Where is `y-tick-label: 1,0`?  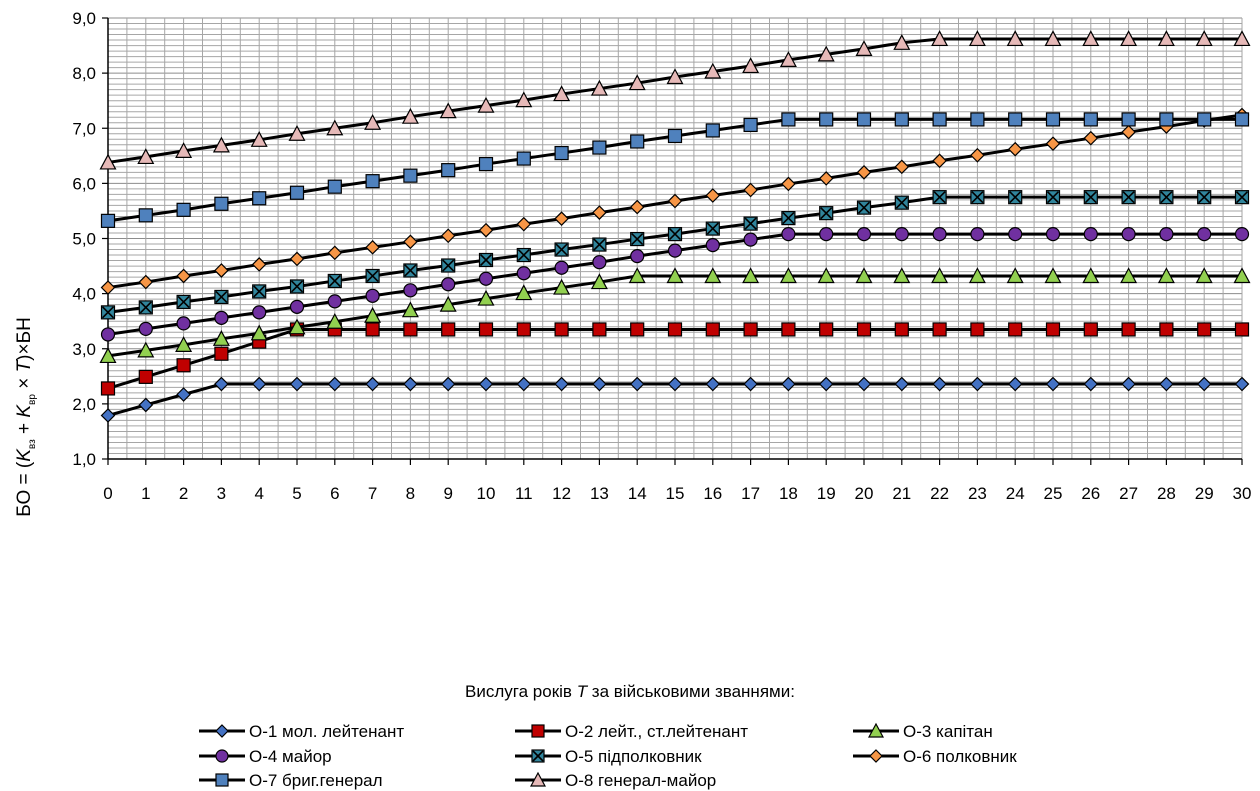 y-tick-label: 1,0 is located at coordinates (84, 459).